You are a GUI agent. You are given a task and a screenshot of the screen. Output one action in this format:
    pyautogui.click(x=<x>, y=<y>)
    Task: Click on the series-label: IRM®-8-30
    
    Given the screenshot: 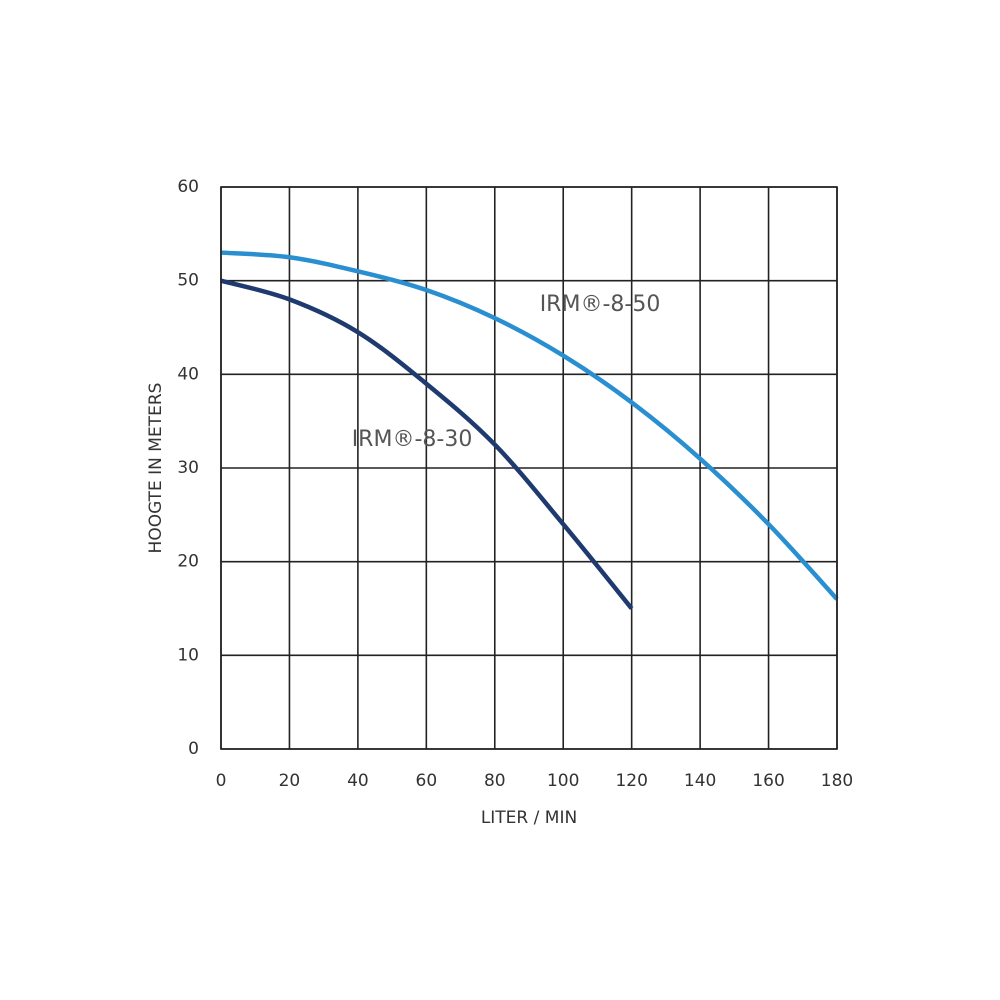 What is the action you would take?
    pyautogui.click(x=412, y=439)
    